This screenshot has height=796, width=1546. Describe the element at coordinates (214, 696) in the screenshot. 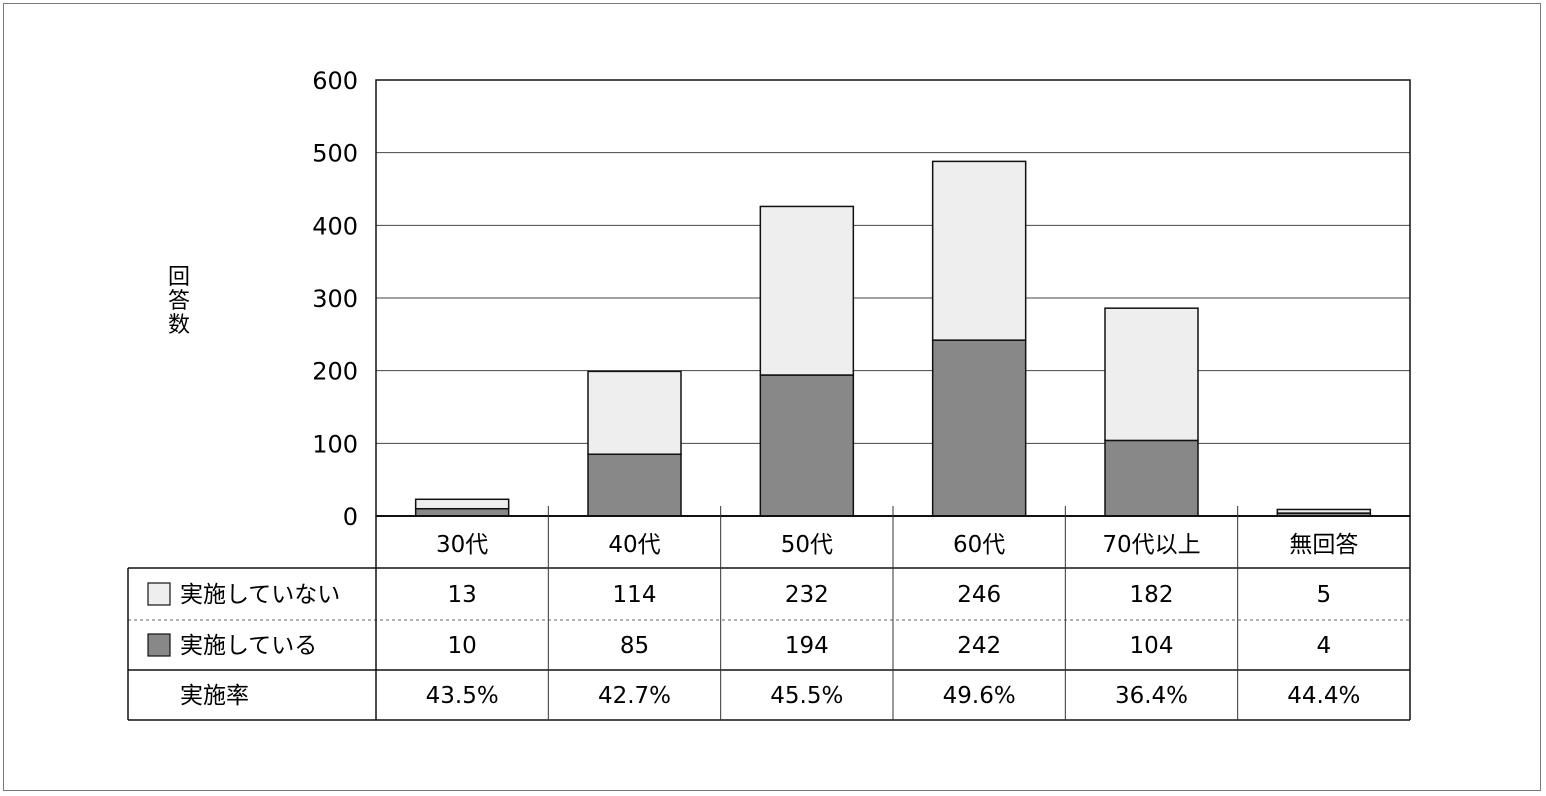

I see `rate-row-label: 実施率` at that location.